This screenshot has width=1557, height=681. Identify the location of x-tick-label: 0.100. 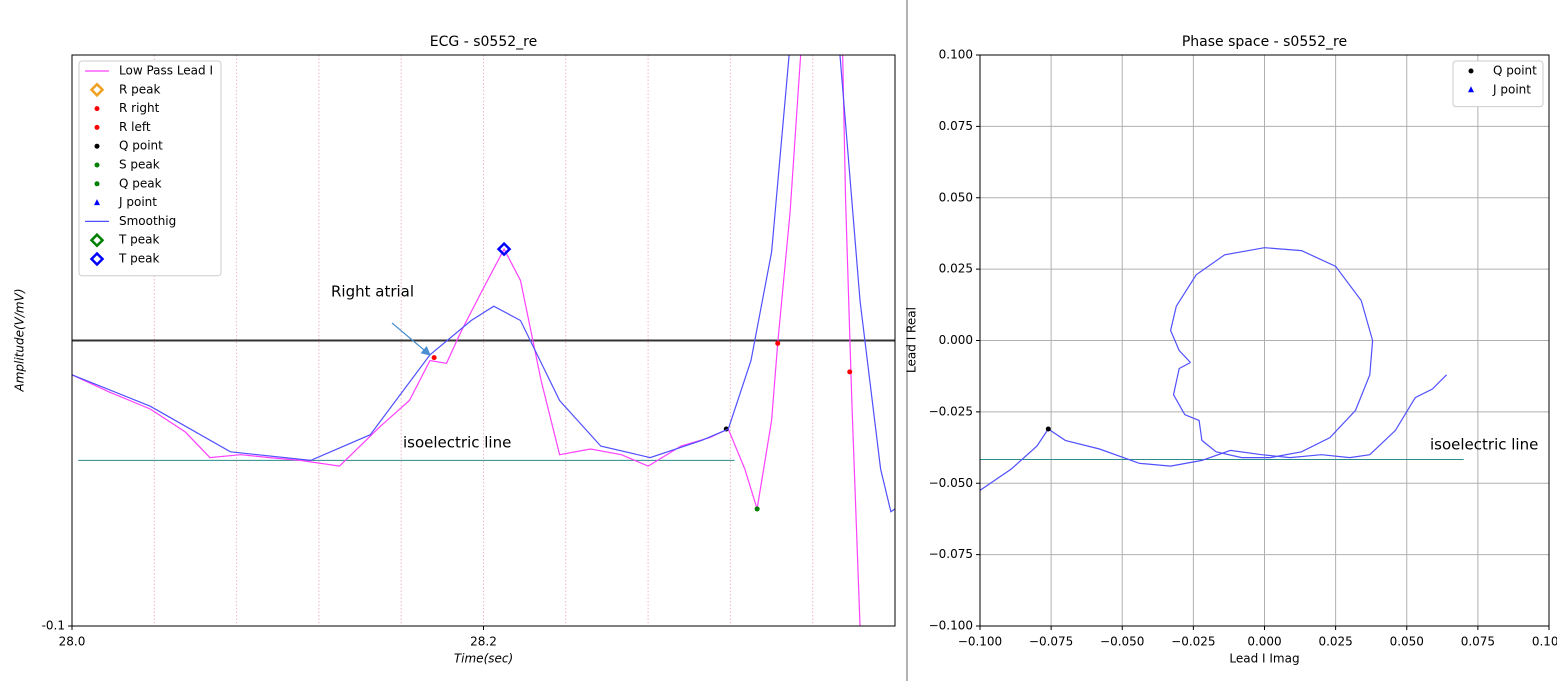
(1544, 642).